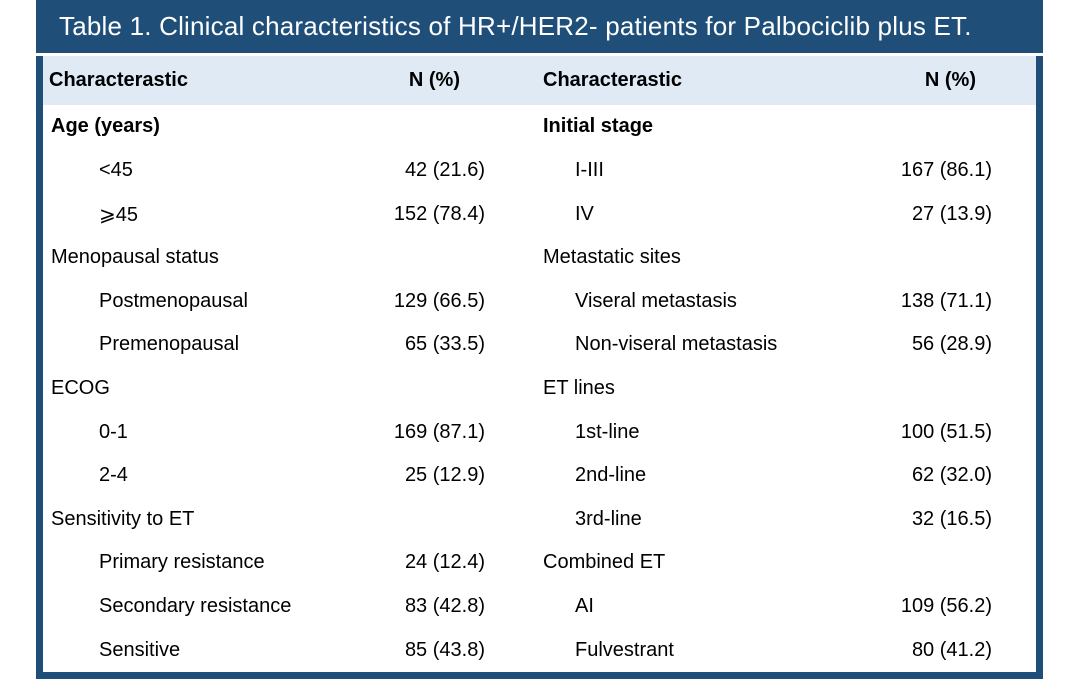  Describe the element at coordinates (439, 431) in the screenshot. I see `row-value: 169 (87.1)` at that location.